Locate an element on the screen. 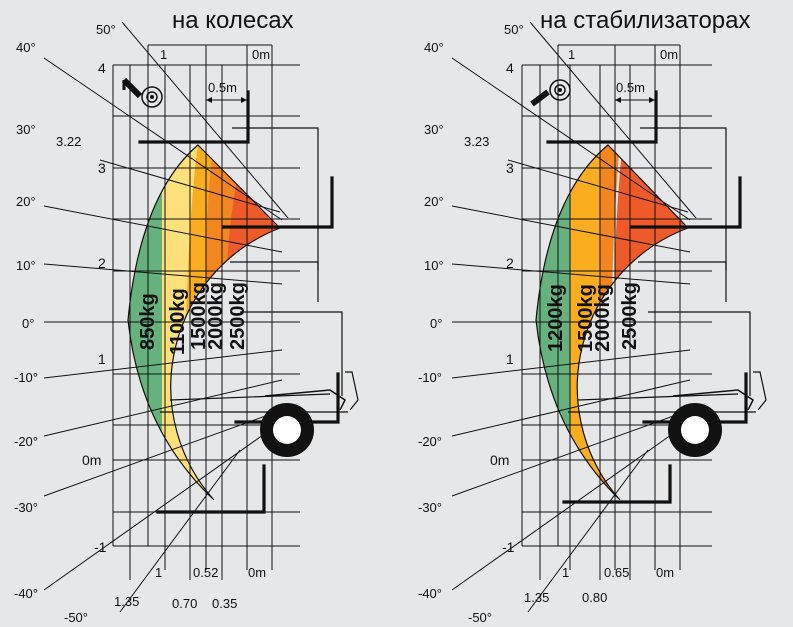  x-label-0m-stab: 0m is located at coordinates (665, 572).